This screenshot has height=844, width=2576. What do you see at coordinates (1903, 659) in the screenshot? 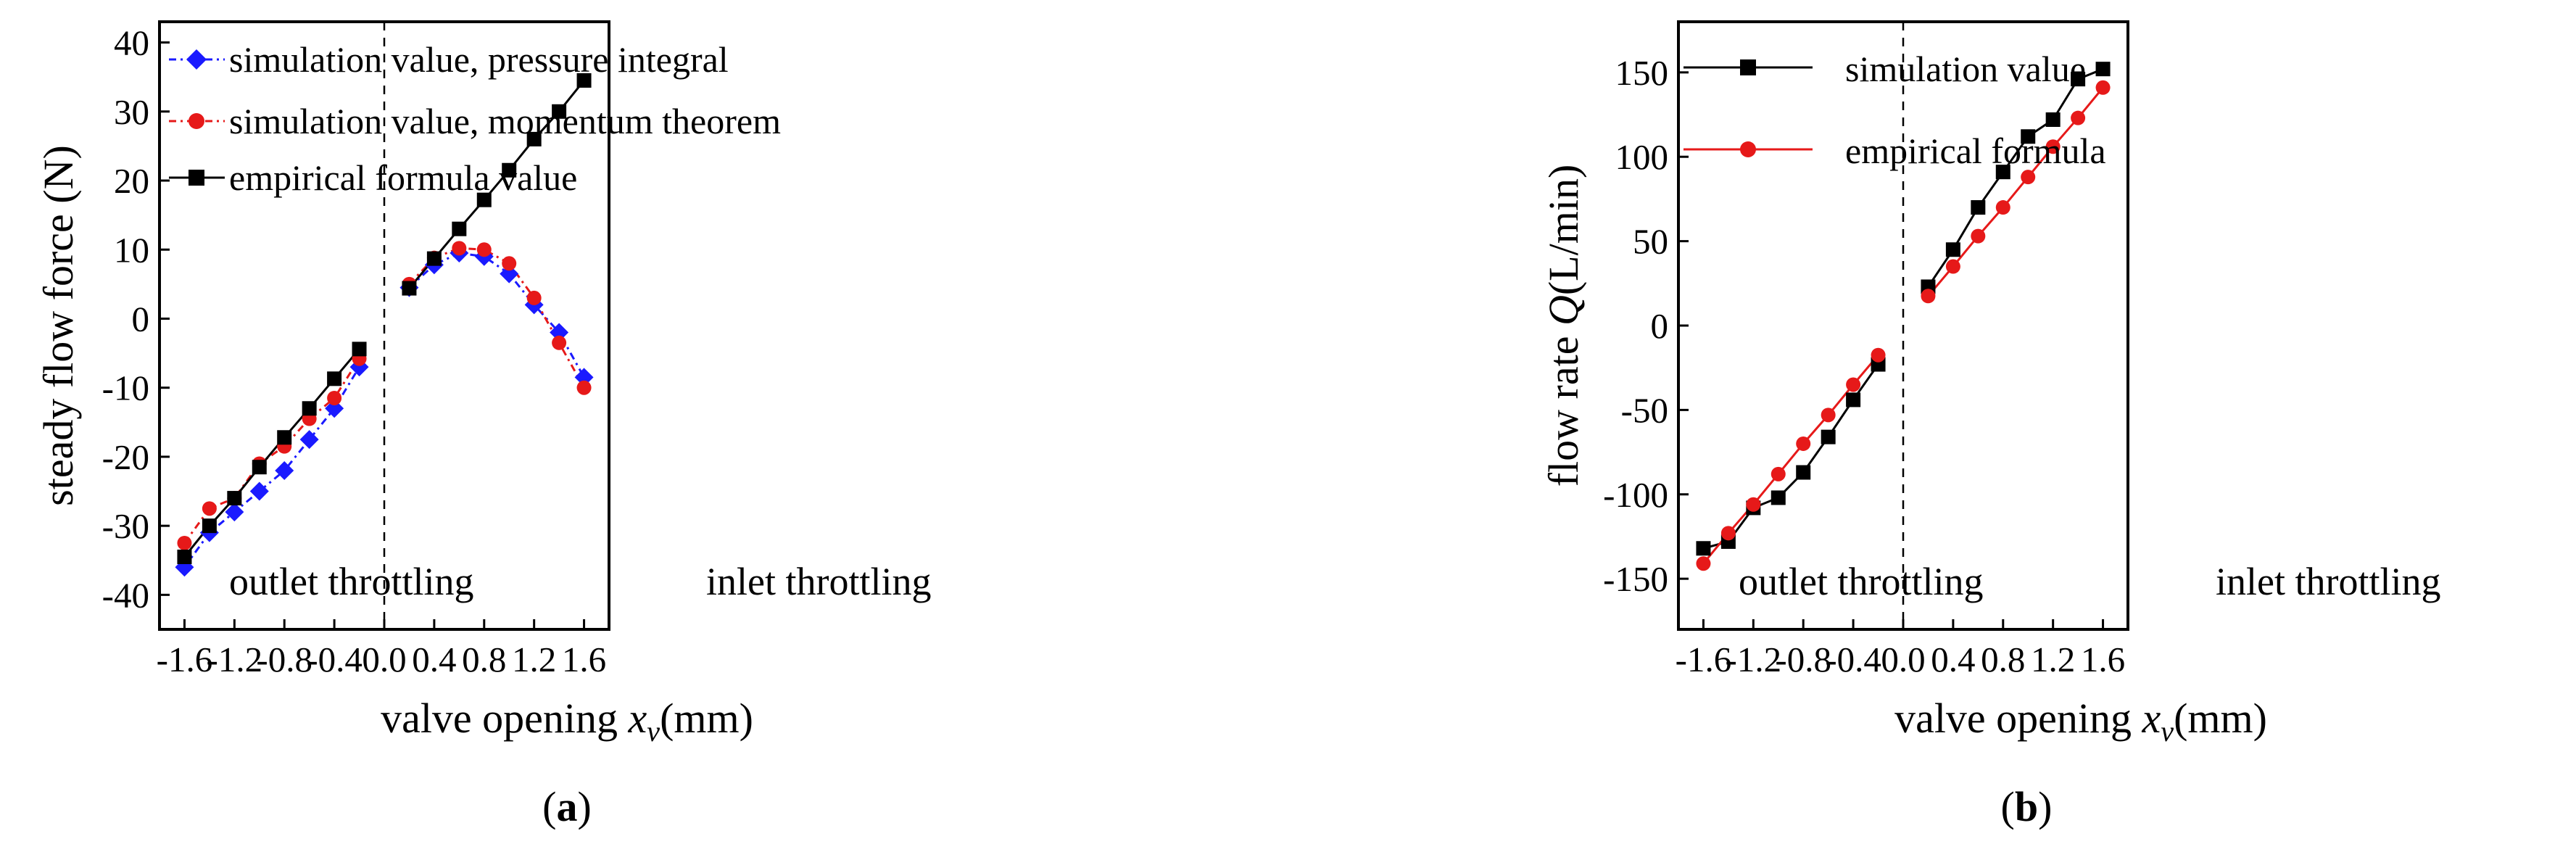
I see `chart-b-x-tick-label: 0.0` at bounding box center [1903, 659].